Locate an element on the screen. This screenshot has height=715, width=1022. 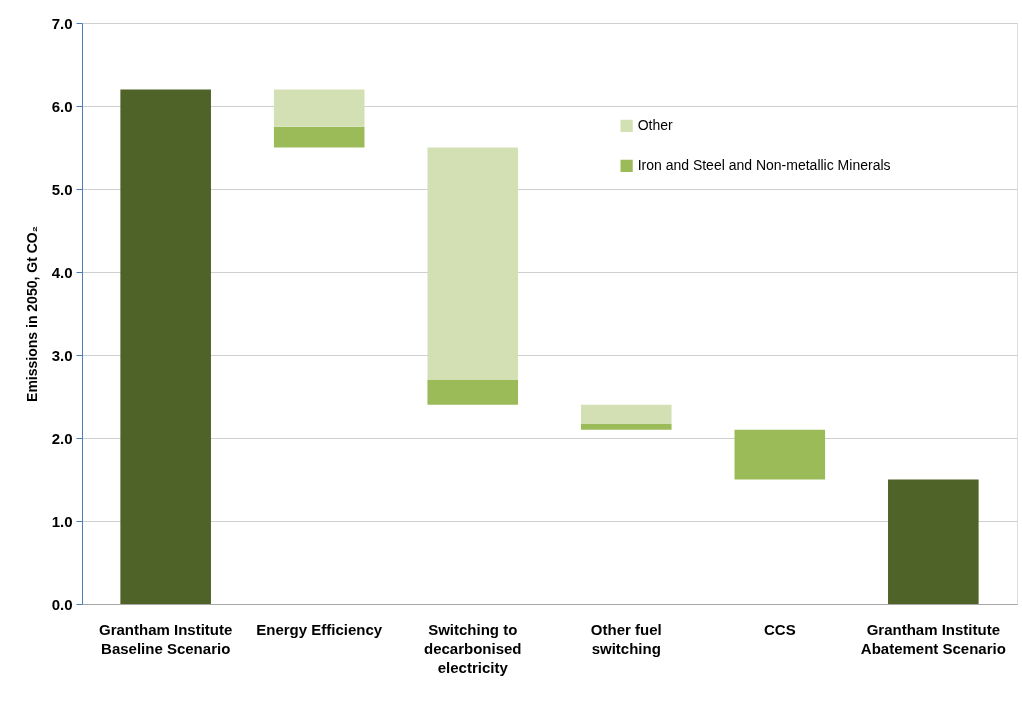
legend-label: Iron and Steel and Non-metallic Minerals is located at coordinates (764, 164).